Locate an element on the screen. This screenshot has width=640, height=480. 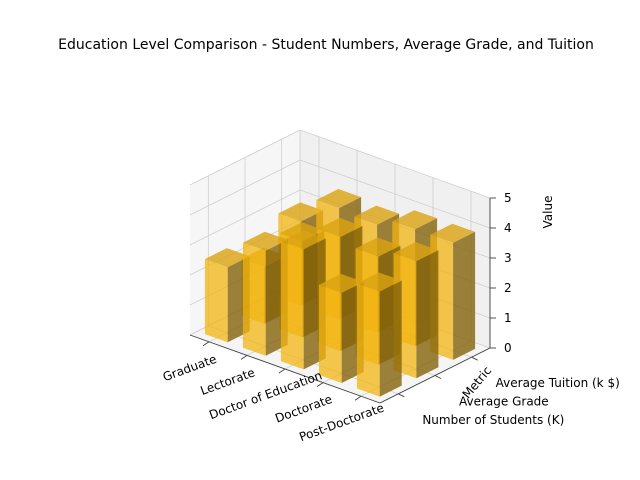
z-tick-label: 3 is located at coordinates (508, 258).